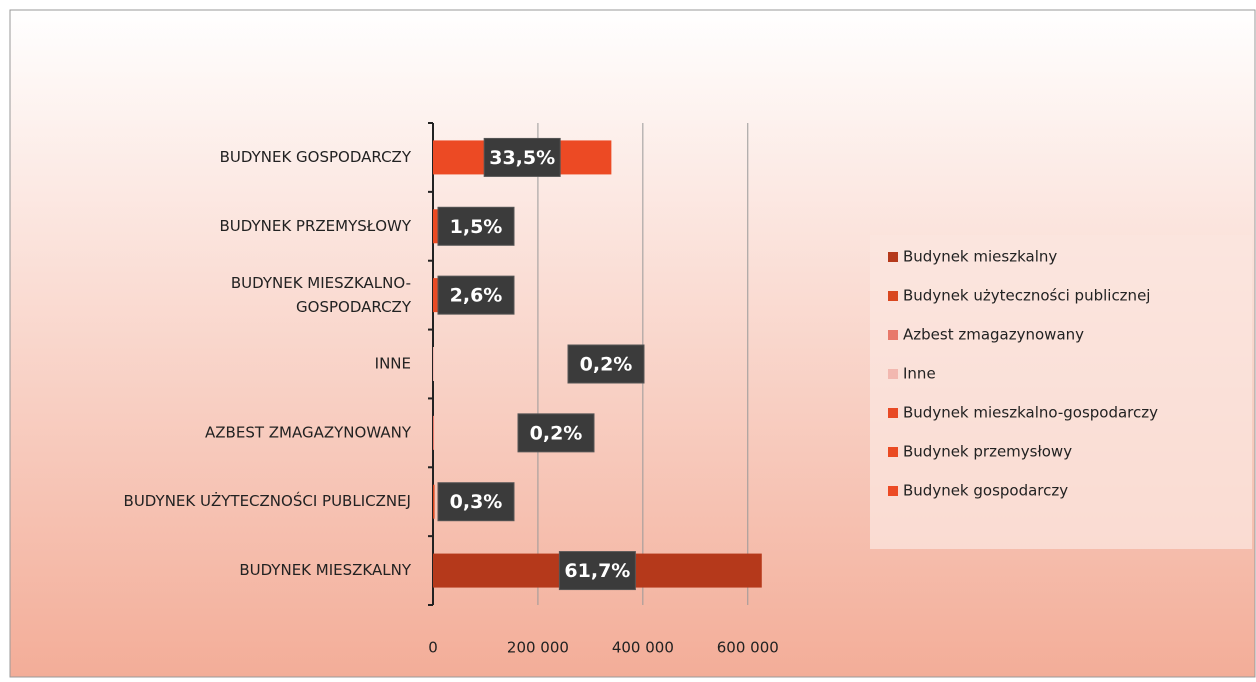  Describe the element at coordinates (985, 491) in the screenshot. I see `legend-label: Budynek gospodarczy` at that location.